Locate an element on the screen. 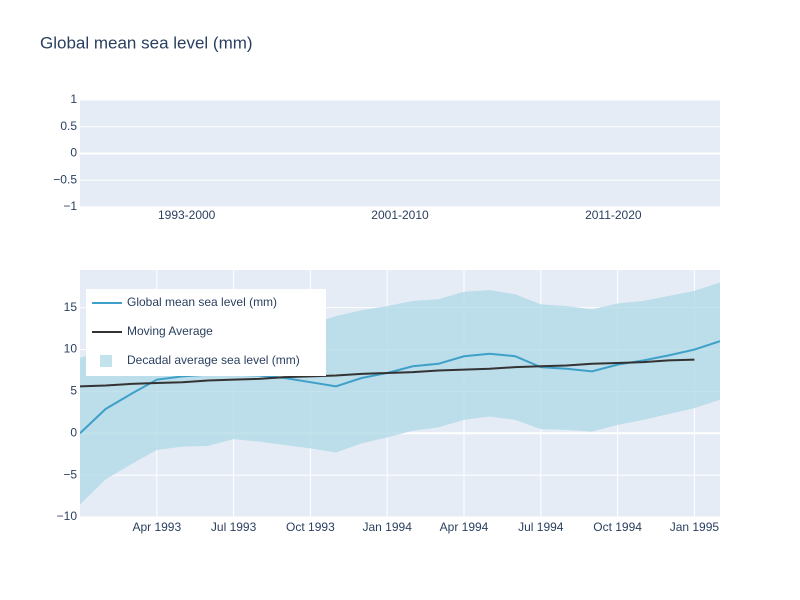  chart-title: Global mean sea level (mm) is located at coordinates (146, 42).